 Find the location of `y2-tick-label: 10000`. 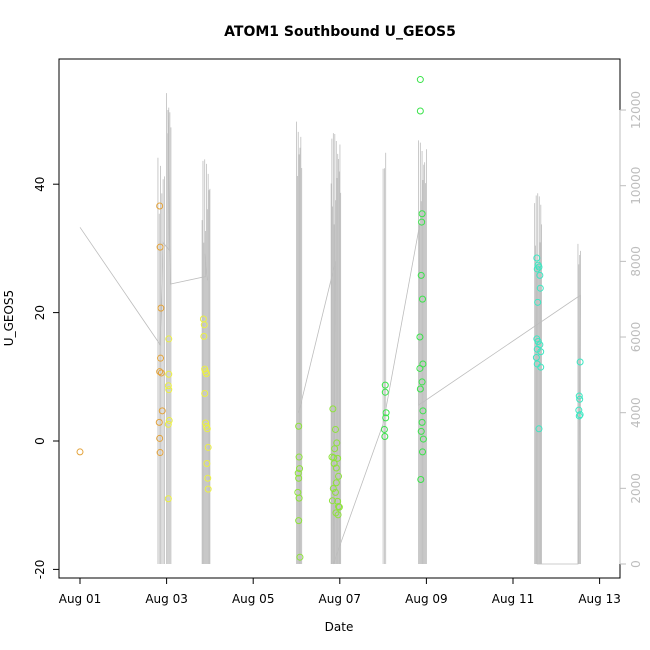

y2-tick-label: 10000 is located at coordinates (636, 186).